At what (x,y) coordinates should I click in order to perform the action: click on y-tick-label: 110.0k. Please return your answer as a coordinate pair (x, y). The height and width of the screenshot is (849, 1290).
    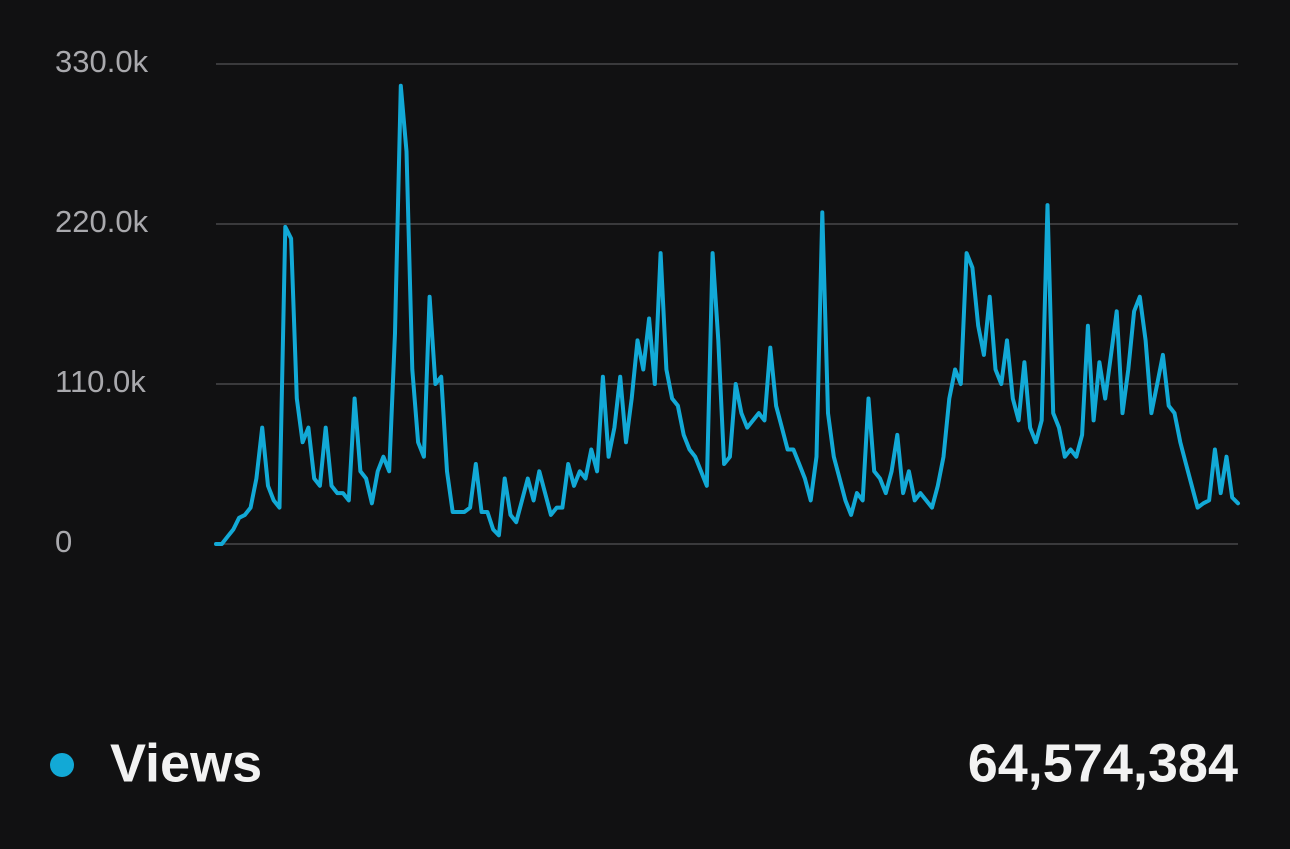
    Looking at the image, I should click on (100, 381).